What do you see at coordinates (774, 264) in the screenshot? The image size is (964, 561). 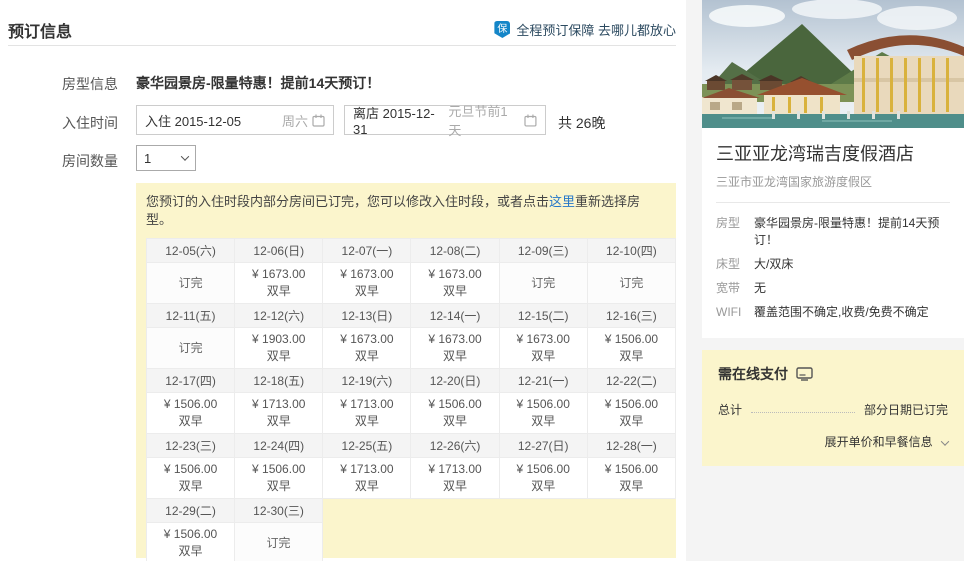 I see `detail-value: 大/双床` at bounding box center [774, 264].